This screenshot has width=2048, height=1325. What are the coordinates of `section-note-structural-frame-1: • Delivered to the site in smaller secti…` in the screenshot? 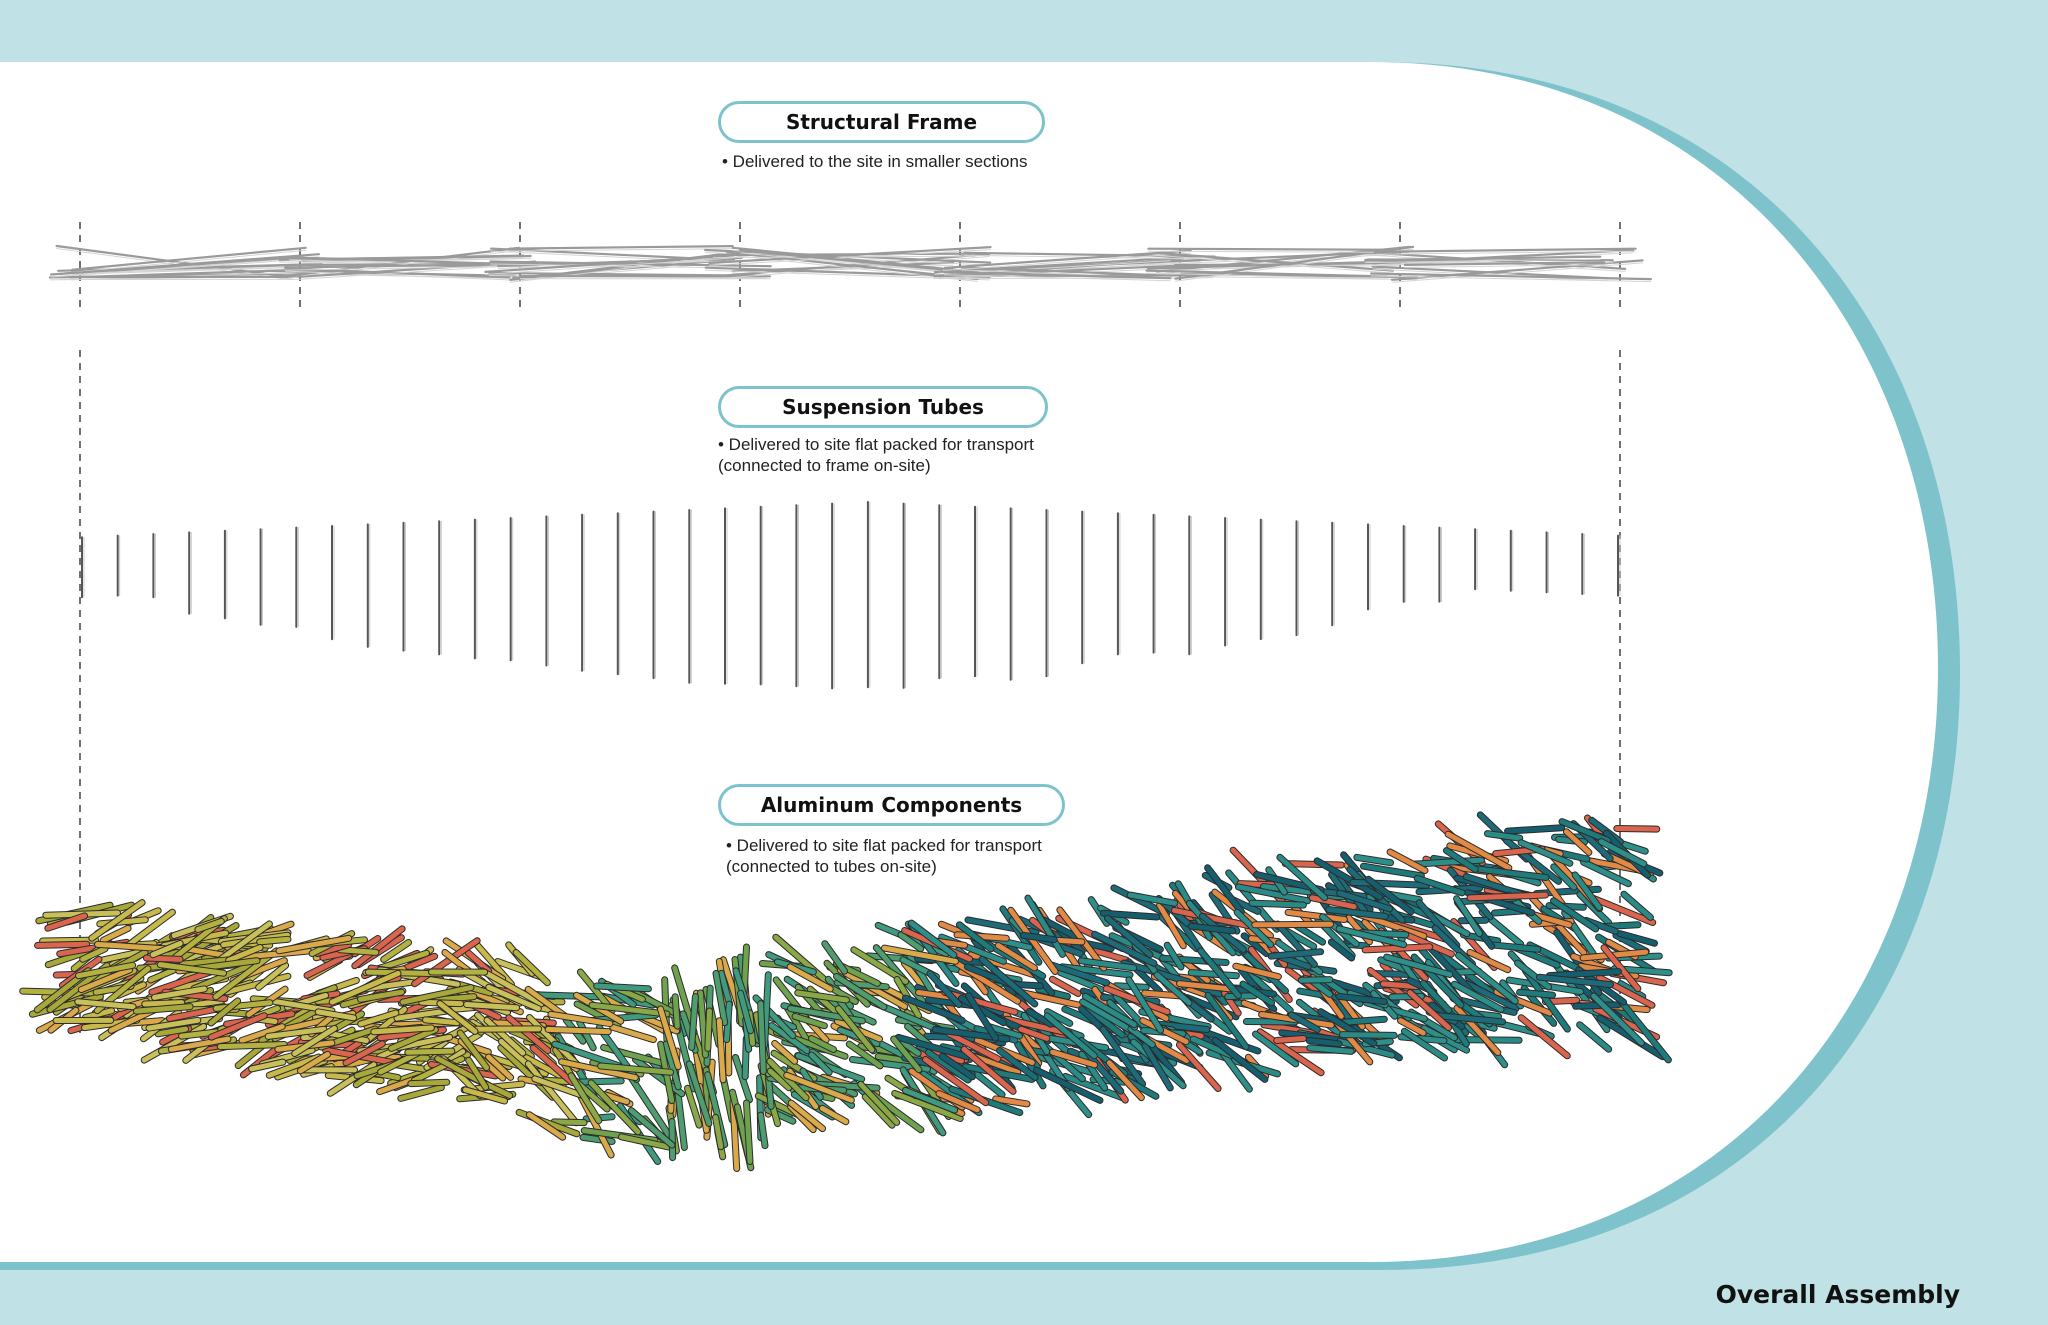 It's located at (875, 161).